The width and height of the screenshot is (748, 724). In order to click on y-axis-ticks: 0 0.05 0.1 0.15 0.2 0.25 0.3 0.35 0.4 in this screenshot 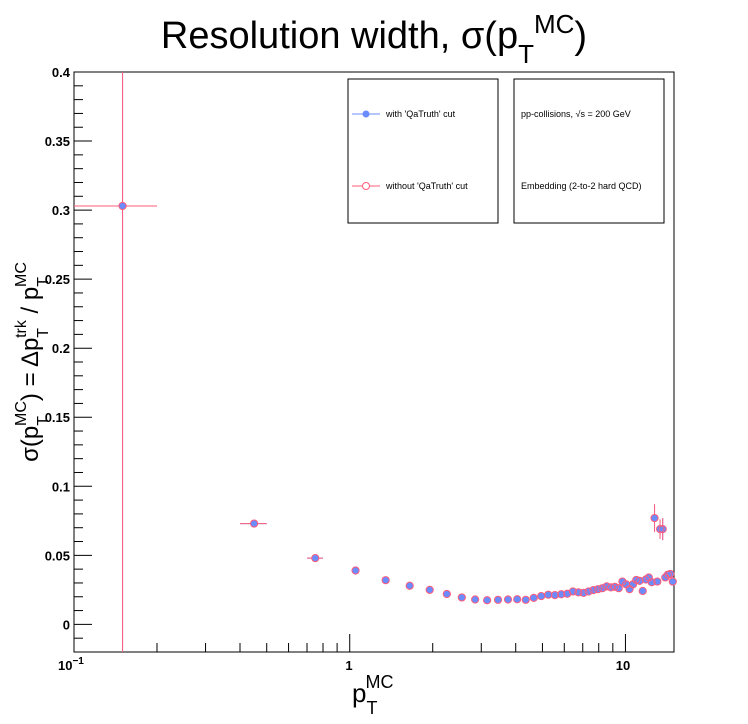, I will do `click(68, 359)`.